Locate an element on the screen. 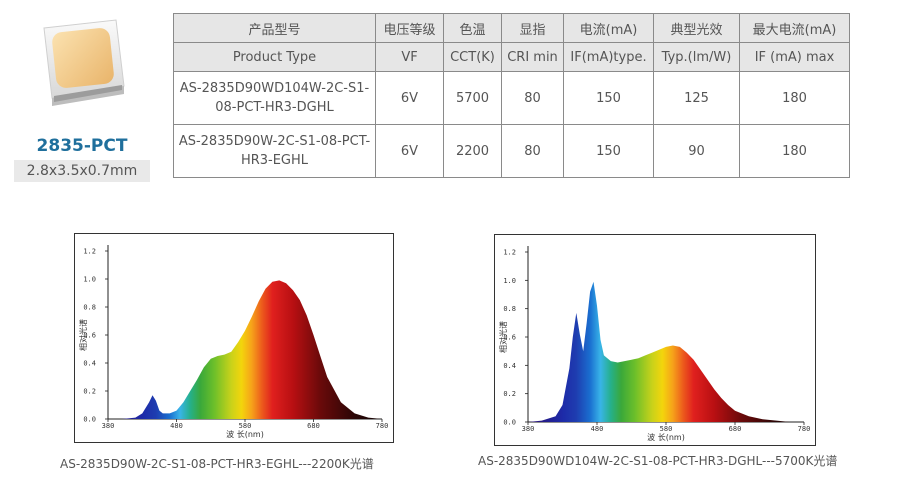 This screenshot has height=480, width=900. efficacy-cell: 90 is located at coordinates (696, 151).